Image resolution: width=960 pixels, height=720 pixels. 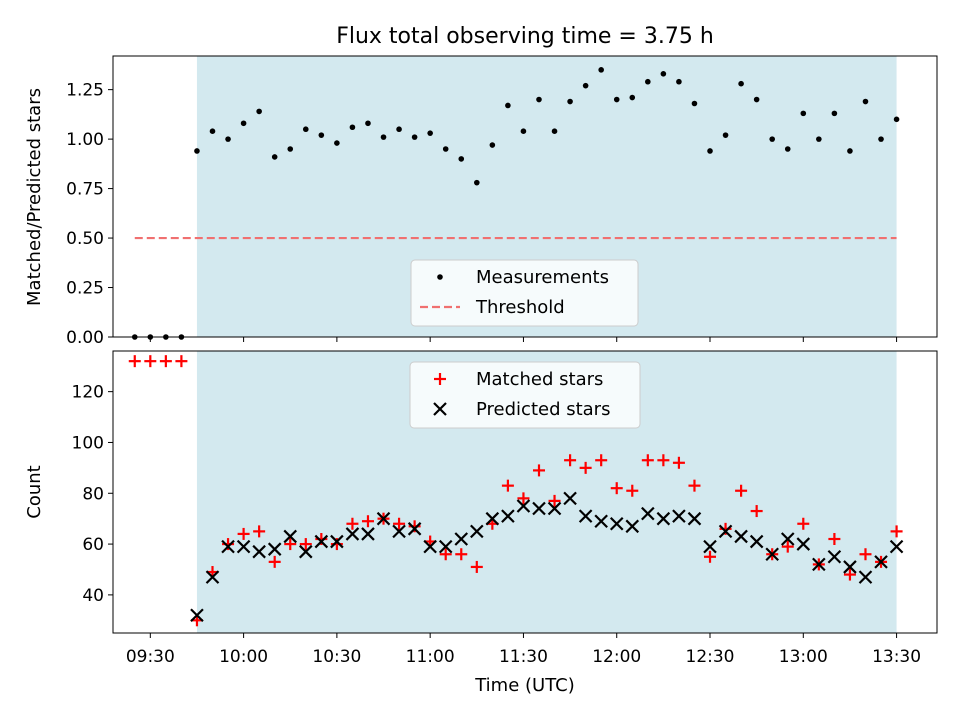 What do you see at coordinates (88, 443) in the screenshot?
I see `bottom-y-tick-label: 100` at bounding box center [88, 443].